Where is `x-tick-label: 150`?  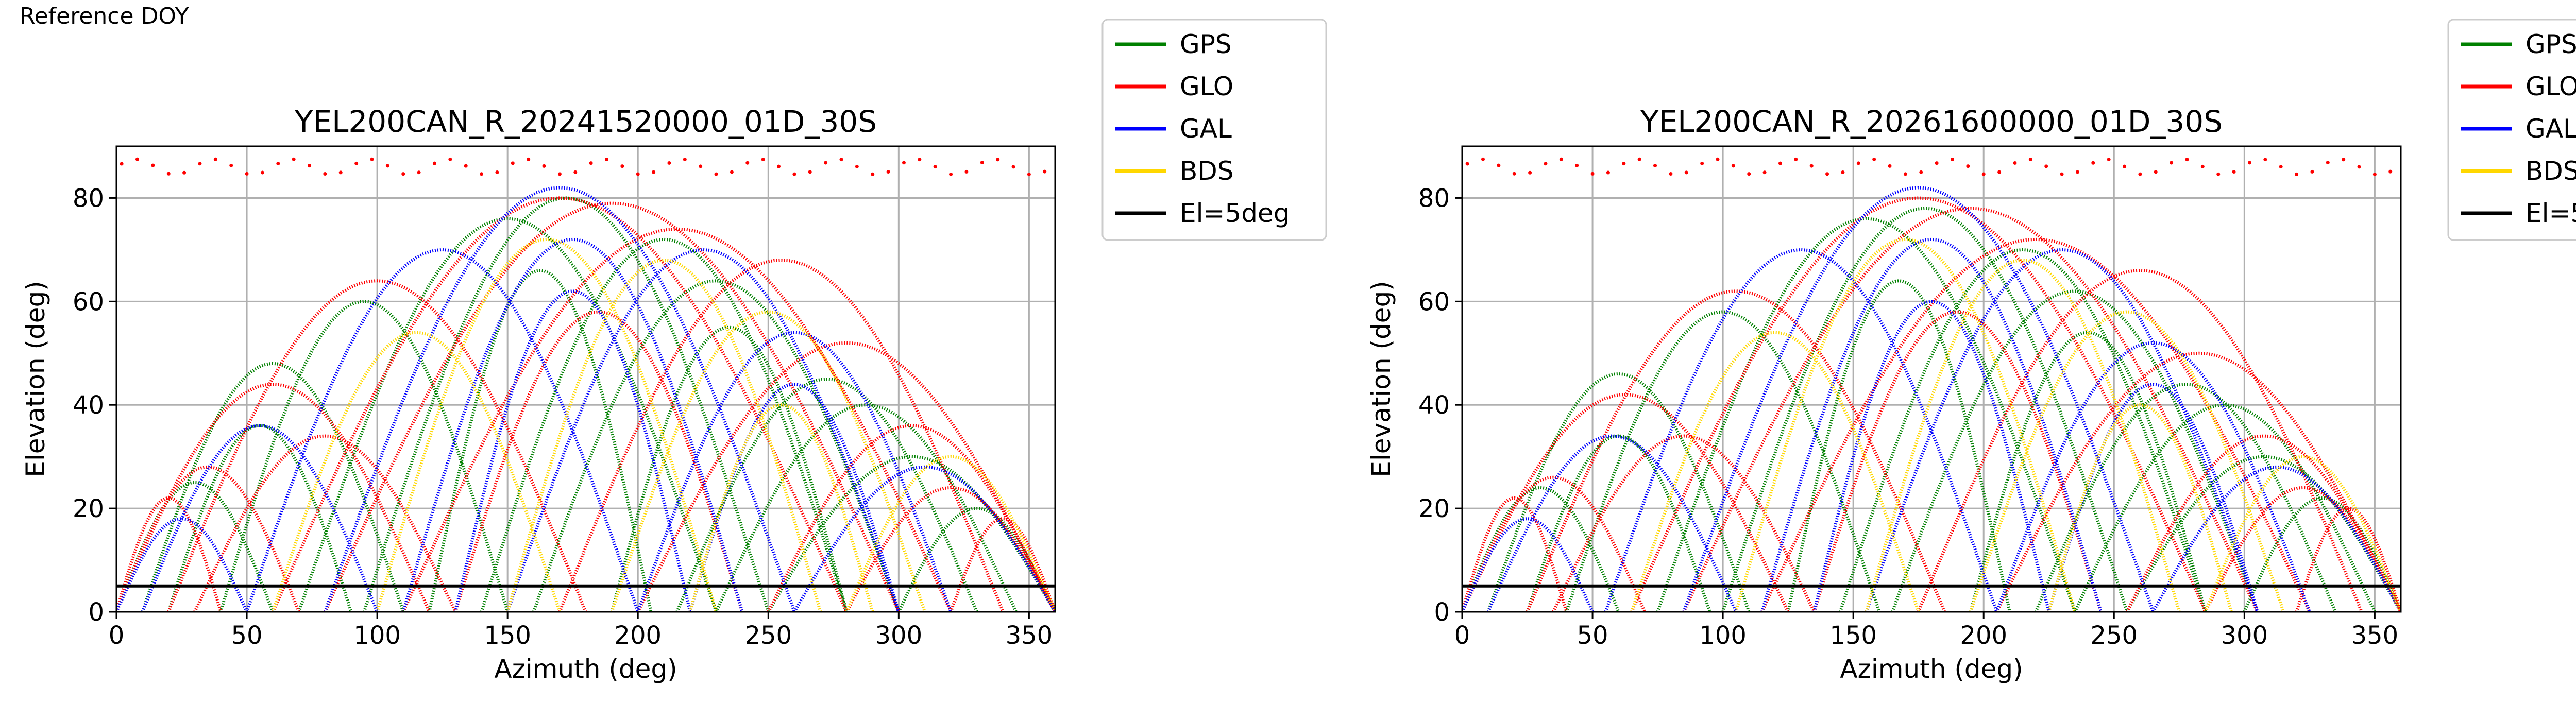
x-tick-label: 150 is located at coordinates (1853, 635).